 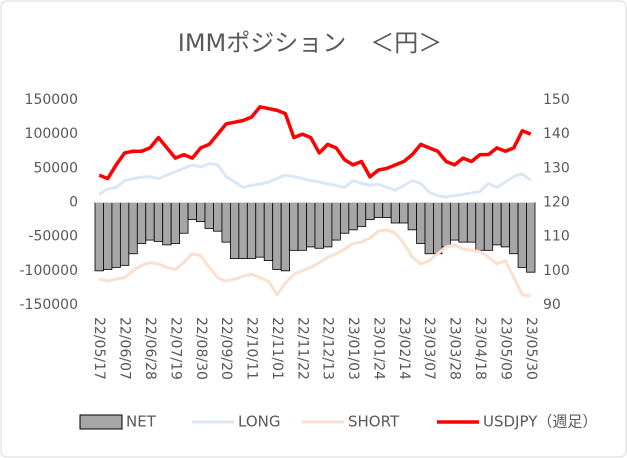 I want to click on y2-tick-label: 150, so click(x=556, y=100).